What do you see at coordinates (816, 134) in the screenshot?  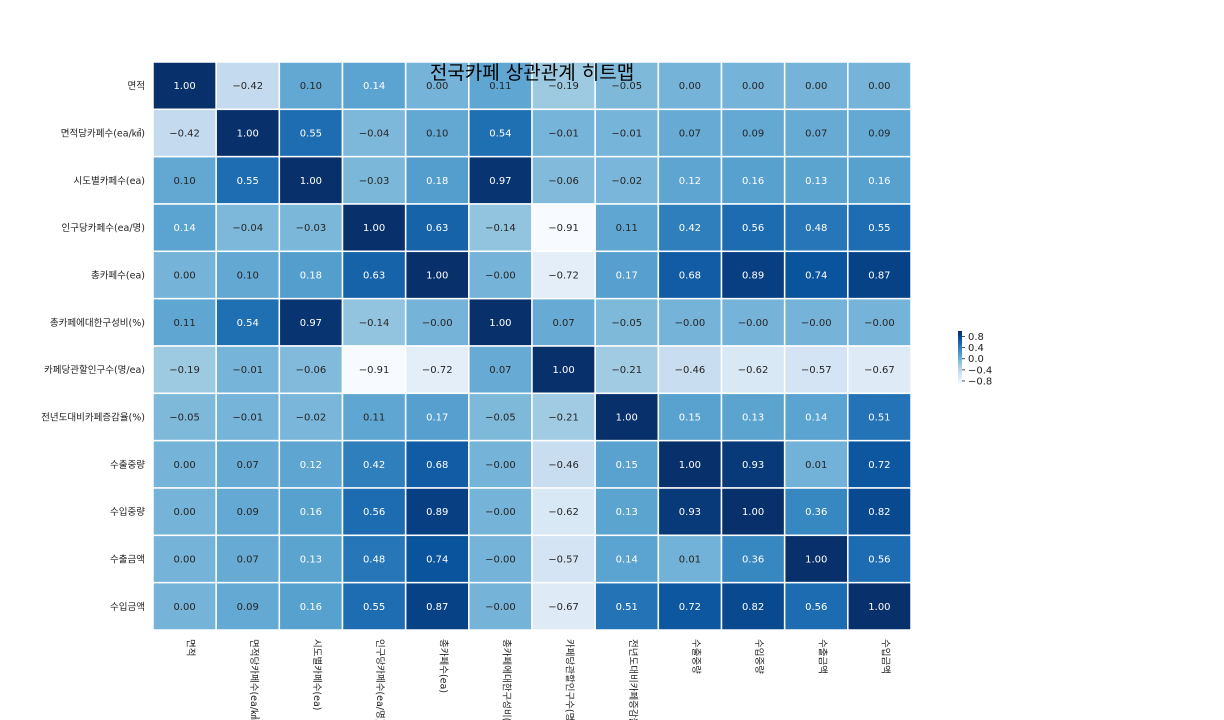 I see `cell-value-label: 0.07` at bounding box center [816, 134].